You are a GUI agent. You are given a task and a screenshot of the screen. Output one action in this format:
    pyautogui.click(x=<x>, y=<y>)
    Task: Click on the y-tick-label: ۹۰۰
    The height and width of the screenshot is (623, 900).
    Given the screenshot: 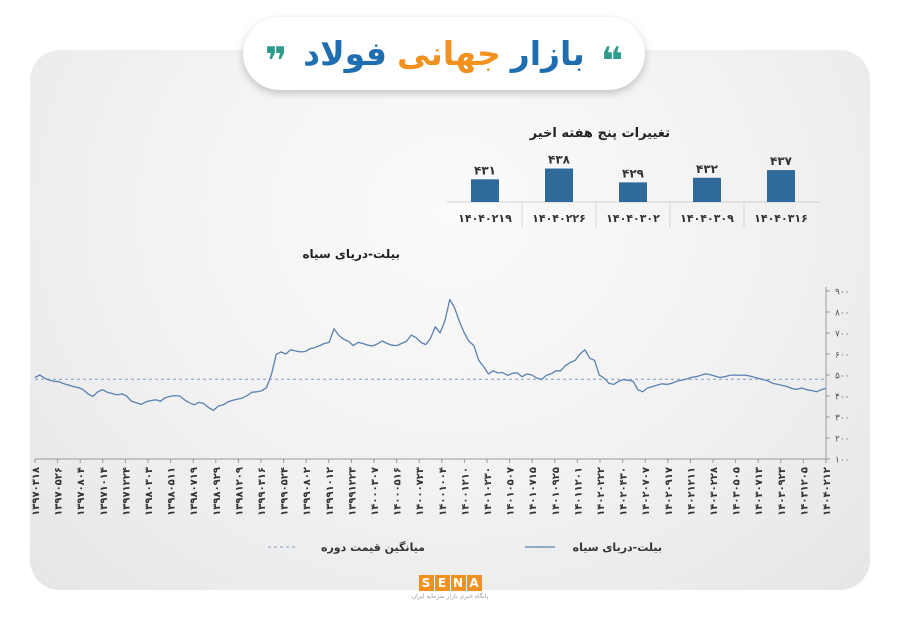 What is the action you would take?
    pyautogui.click(x=842, y=293)
    